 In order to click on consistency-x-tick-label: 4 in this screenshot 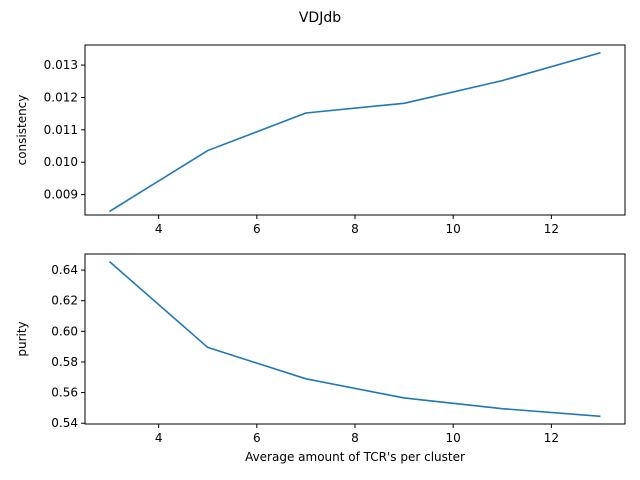, I will do `click(159, 229)`.